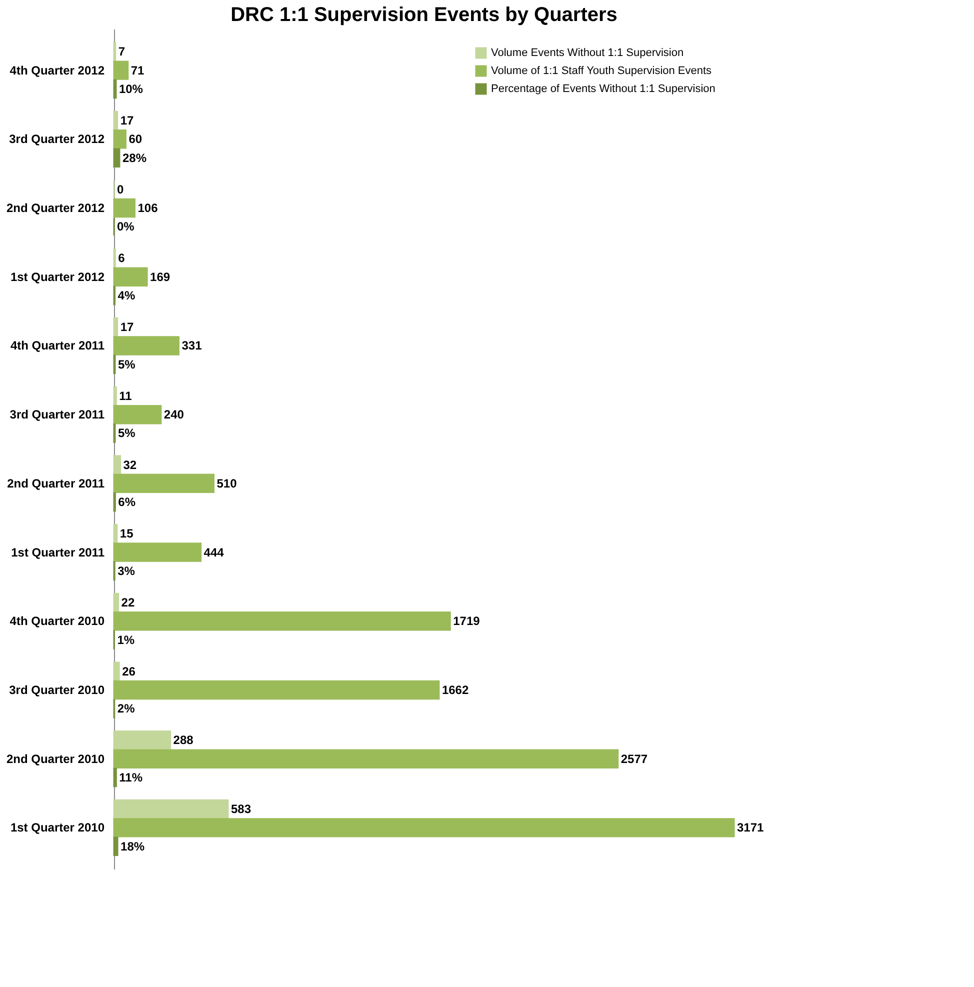 The image size is (974, 987). Describe the element at coordinates (603, 89) in the screenshot. I see `legend-label: Percentage of Events Without 1:1 Supervision` at that location.